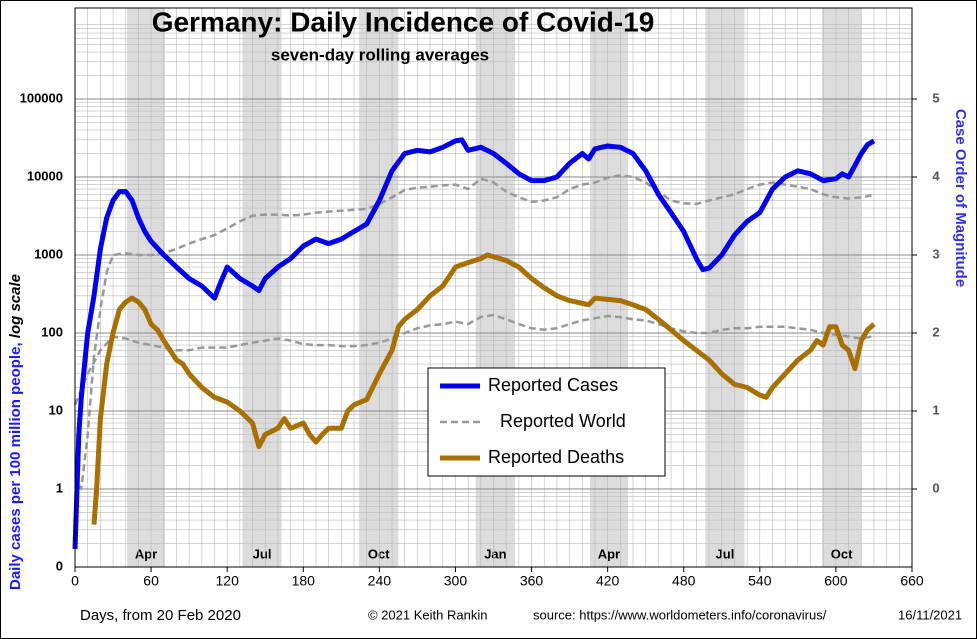 Image resolution: width=977 pixels, height=639 pixels. I want to click on x-tick-label: 0, so click(75, 581).